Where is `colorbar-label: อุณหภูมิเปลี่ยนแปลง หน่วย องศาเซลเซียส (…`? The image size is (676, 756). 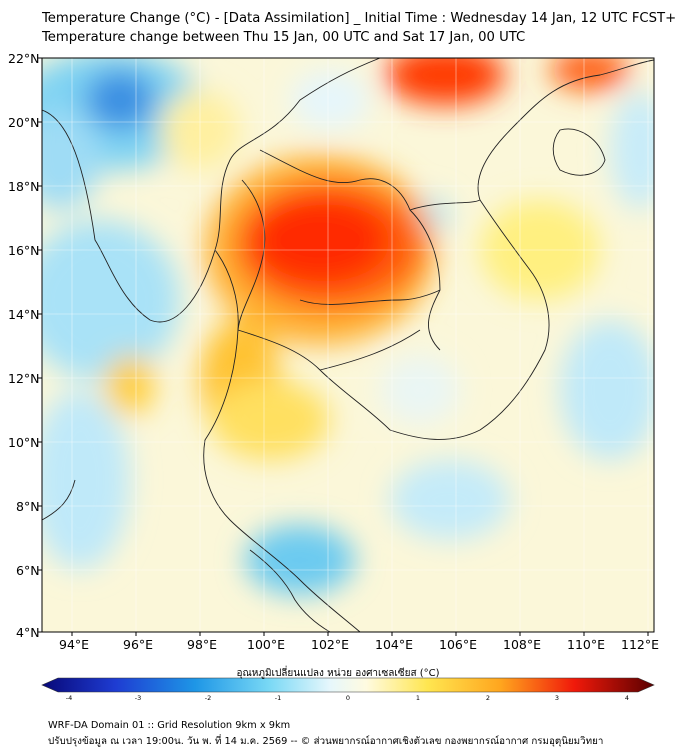 colorbar-label: อุณหภูมิเปลี่ยนแปลง หน่วย องศาเซลเซียส (… is located at coordinates (338, 673).